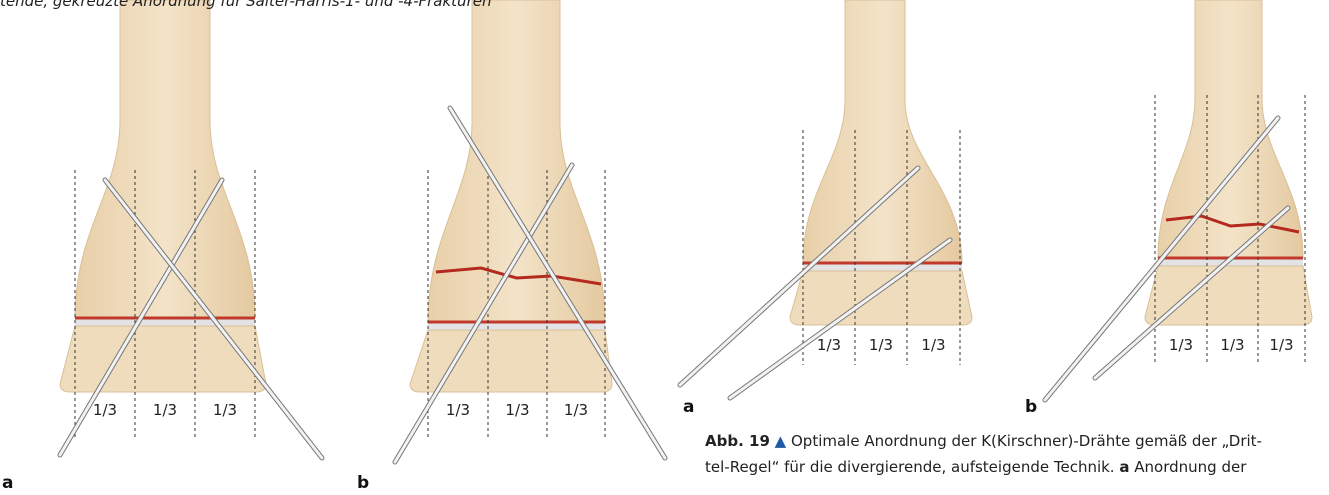  What do you see at coordinates (1124, 467) in the screenshot?
I see `caption-sub-label: a` at bounding box center [1124, 467].